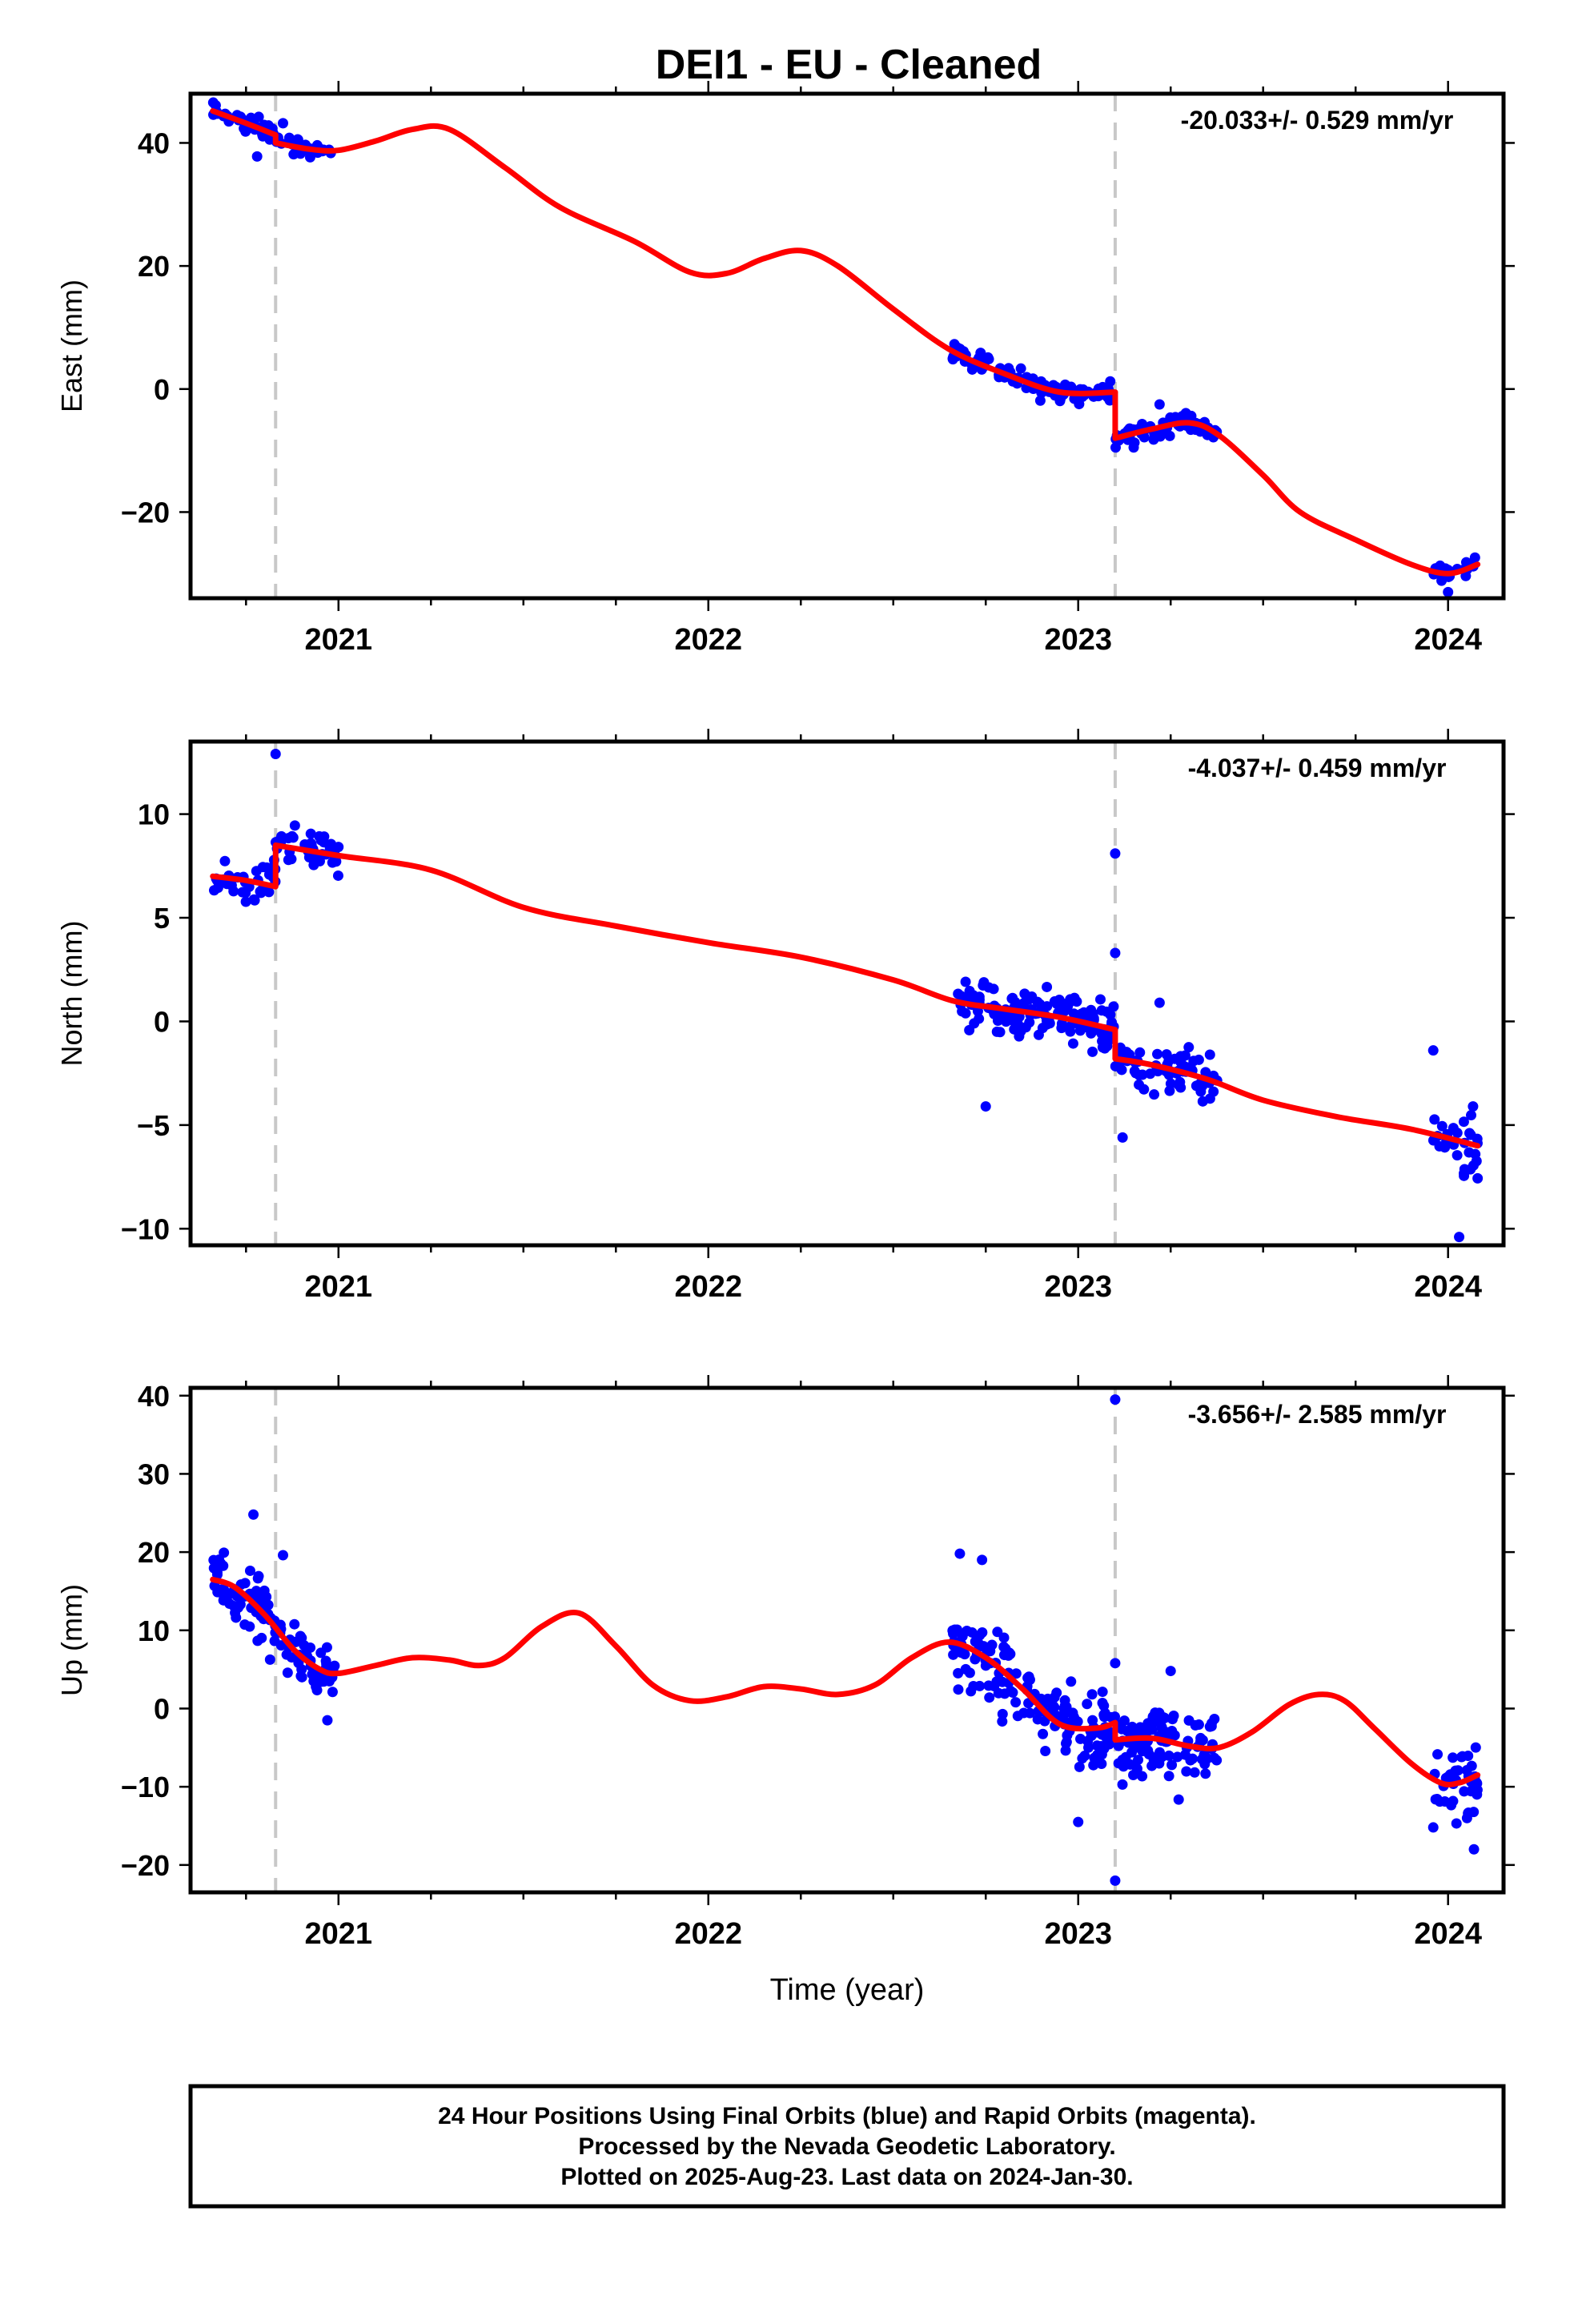 This screenshot has height=2324, width=1582. I want to click on x-tick-label: 2023, so click(1078, 1287).